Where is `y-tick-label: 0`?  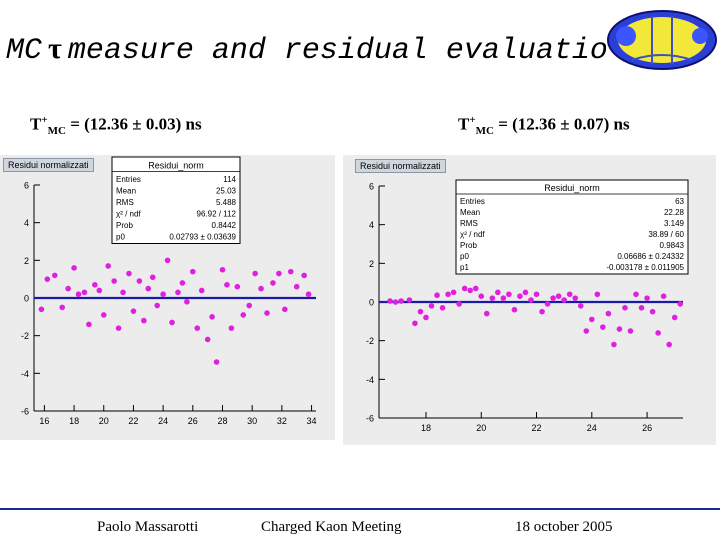 y-tick-label: 0 is located at coordinates (26, 299).